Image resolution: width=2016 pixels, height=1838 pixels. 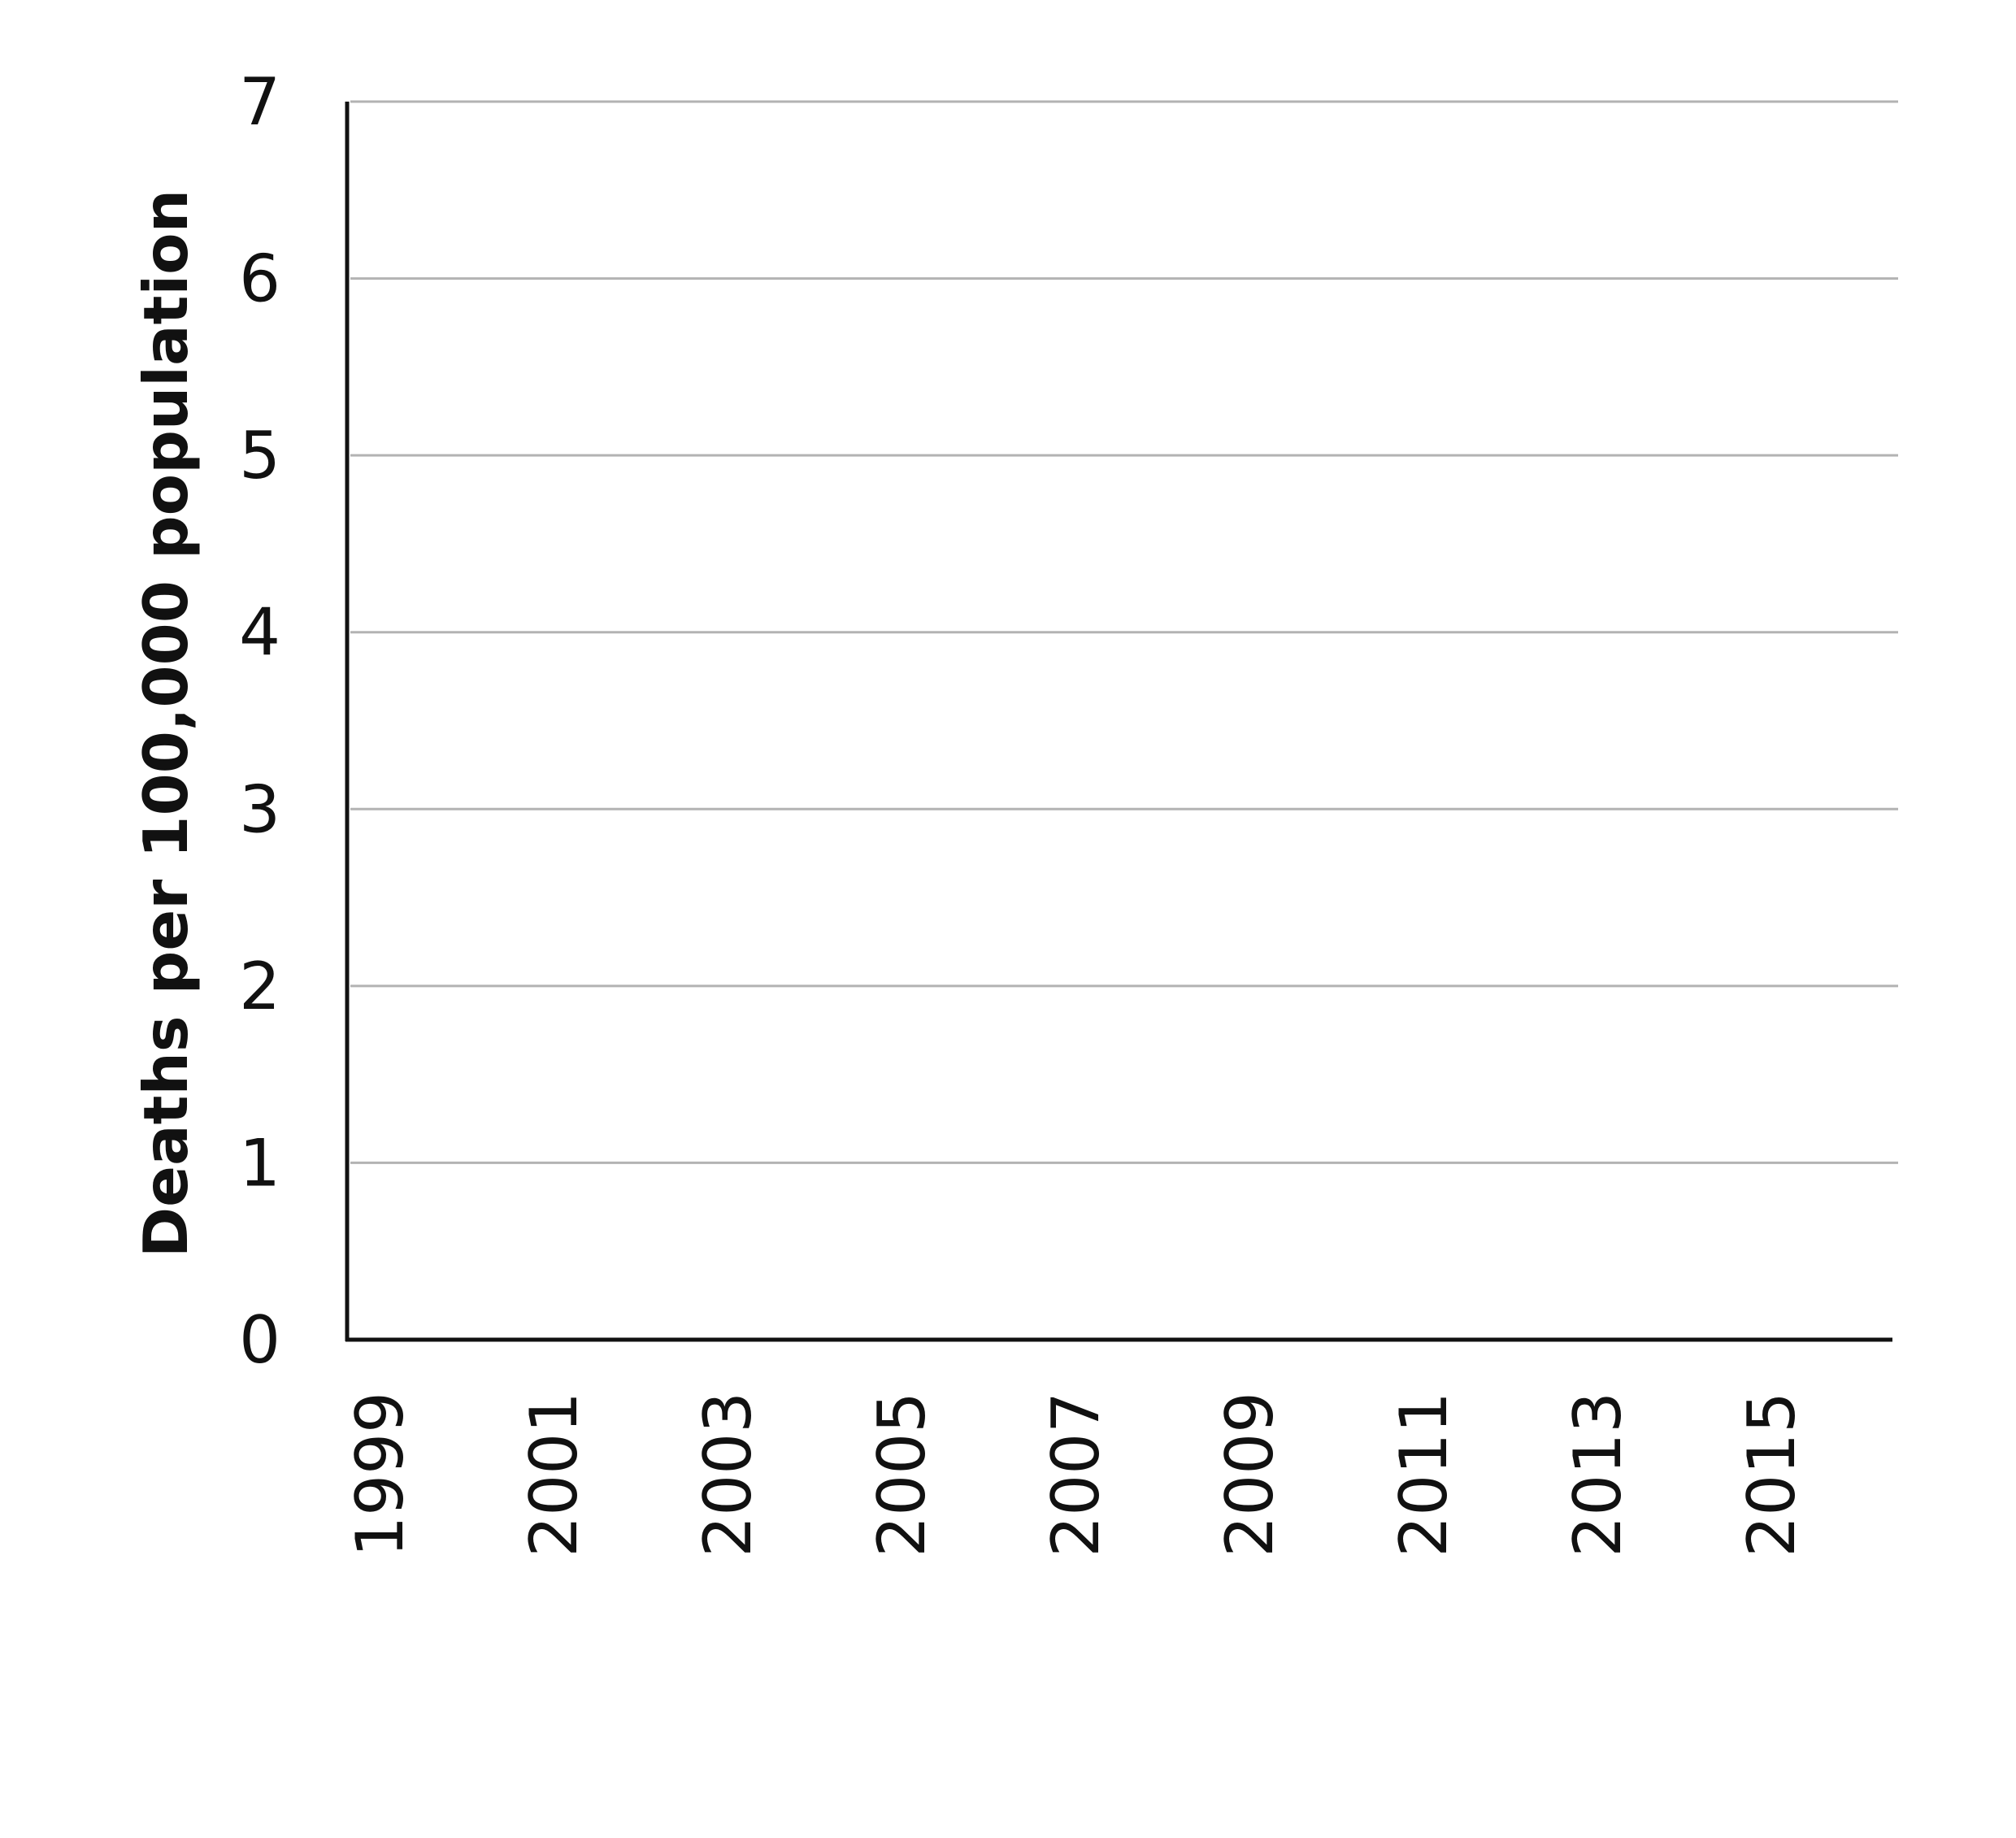 What do you see at coordinates (1772, 1475) in the screenshot?
I see `x-tick-label: 2015` at bounding box center [1772, 1475].